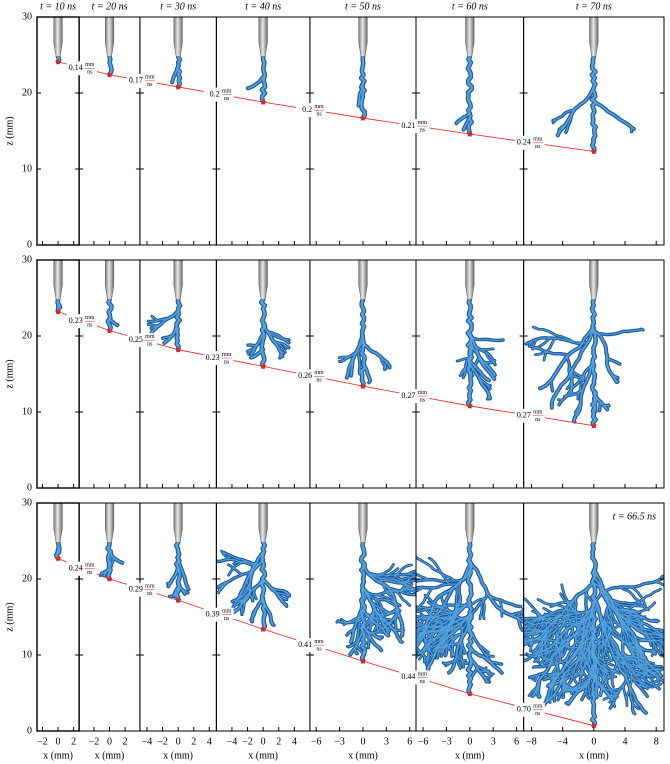 This screenshot has width=670, height=764. I want to click on x-tick-label: 4, so click(294, 741).